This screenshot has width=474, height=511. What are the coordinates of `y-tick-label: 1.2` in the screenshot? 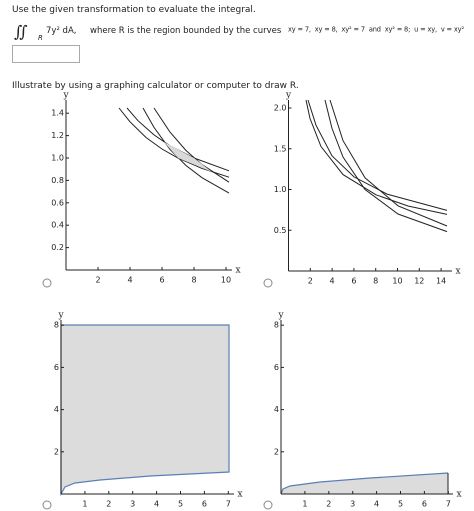 It's located at (57, 135).